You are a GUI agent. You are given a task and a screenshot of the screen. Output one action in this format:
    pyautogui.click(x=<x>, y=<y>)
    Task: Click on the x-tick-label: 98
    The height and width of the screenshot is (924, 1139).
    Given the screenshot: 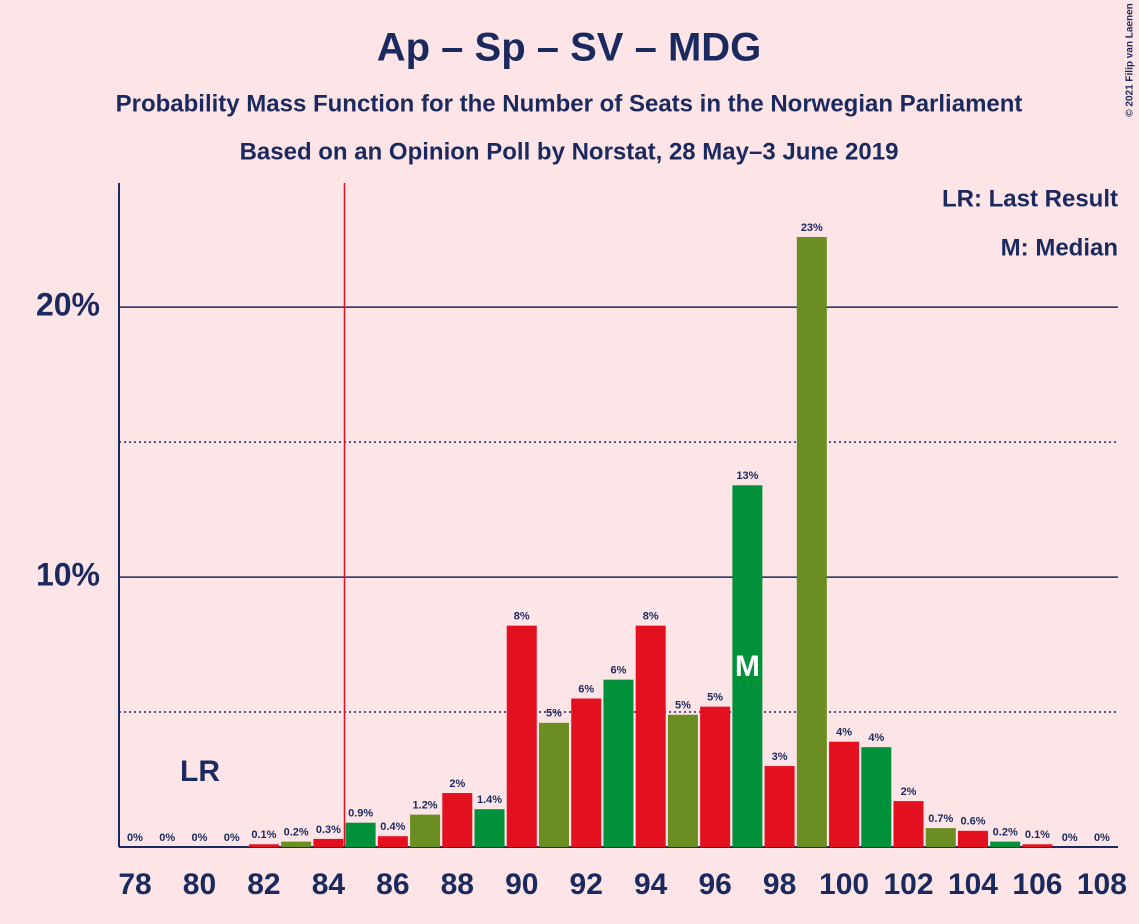 What is the action you would take?
    pyautogui.click(x=779, y=884)
    